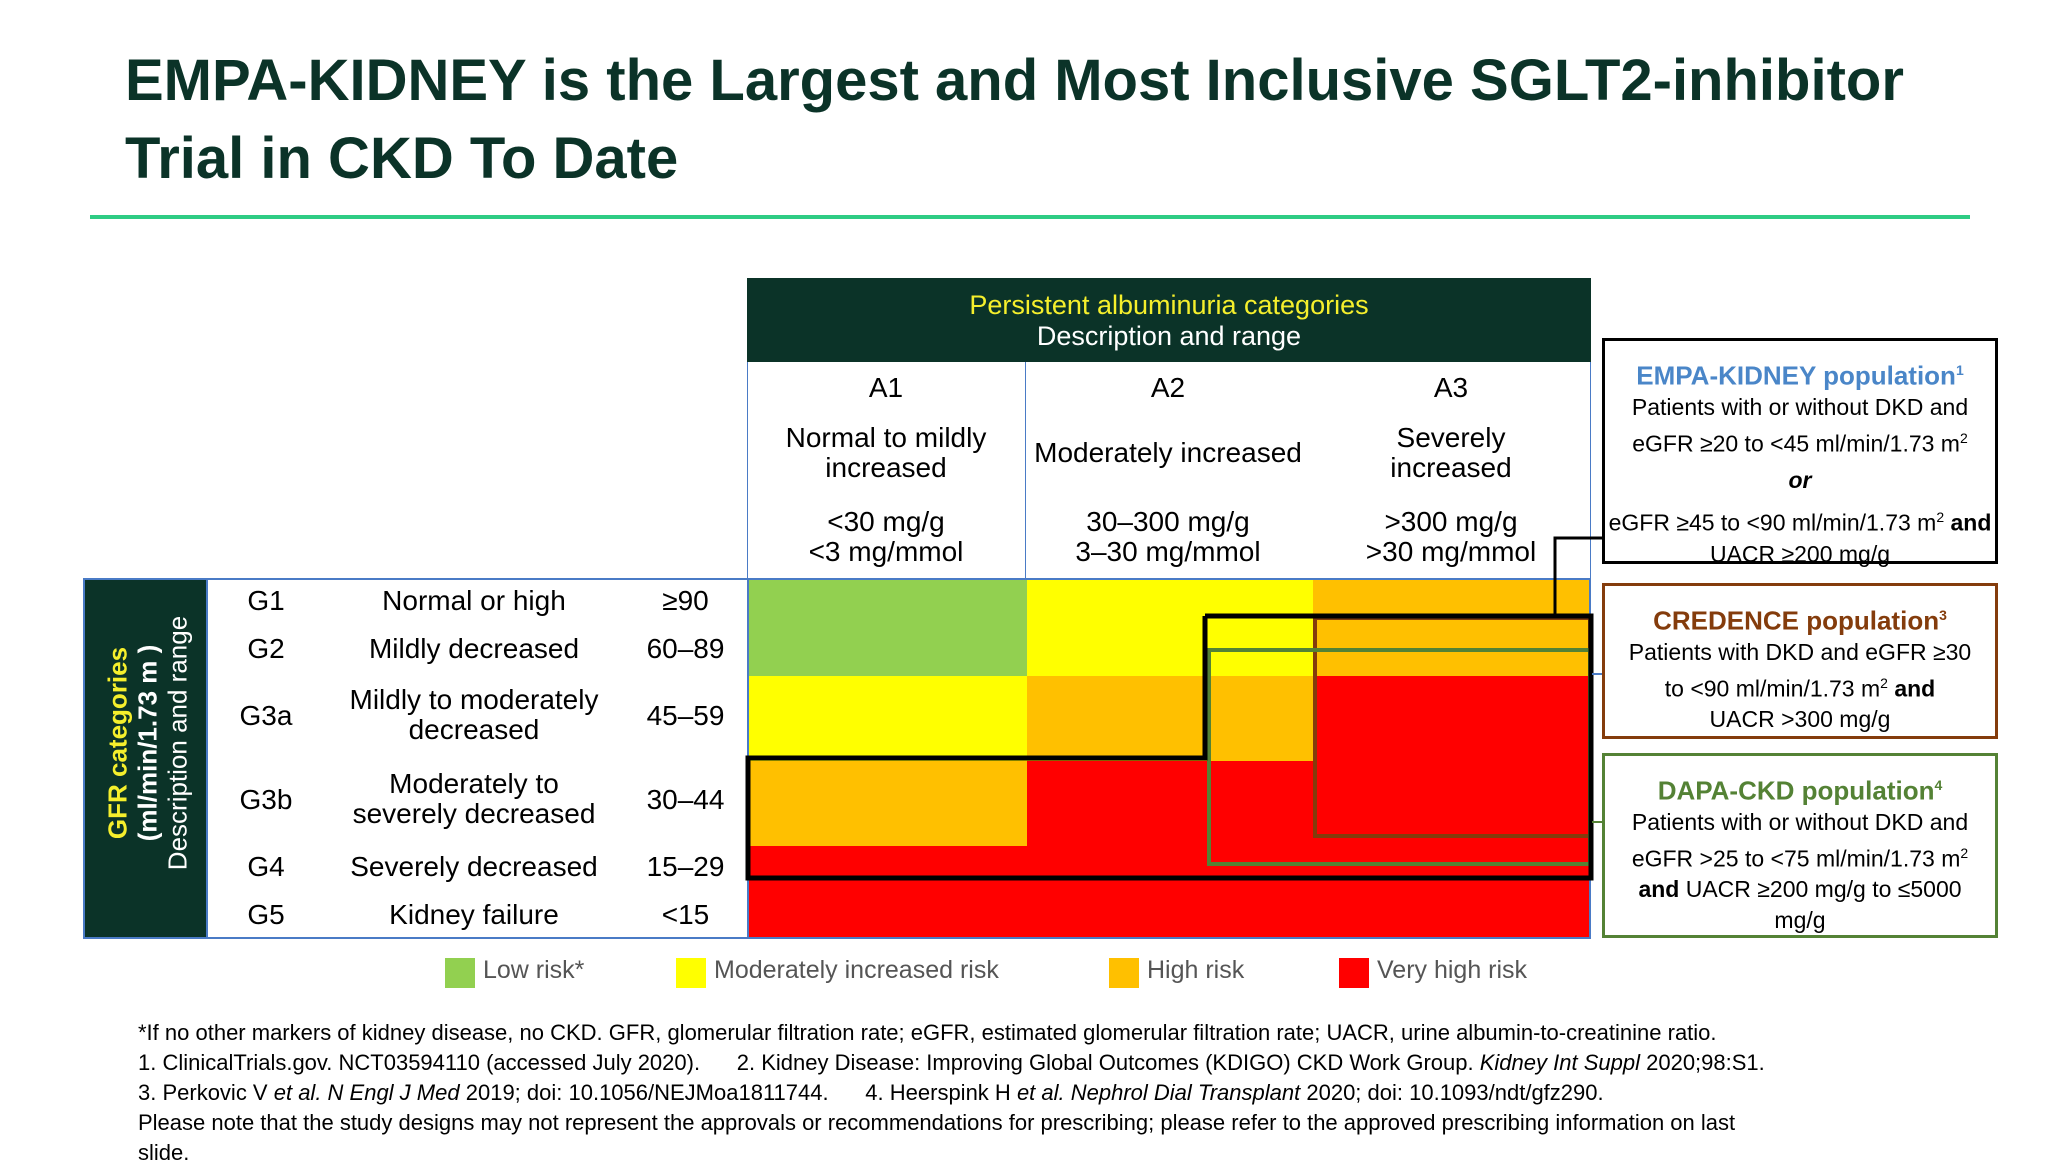  What do you see at coordinates (474, 729) in the screenshot?
I see `row-g3a-desc-2: decreased` at bounding box center [474, 729].